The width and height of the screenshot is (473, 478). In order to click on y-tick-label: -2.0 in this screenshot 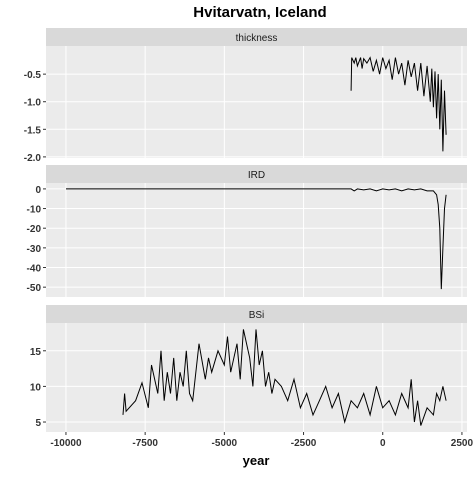, I will do `click(33, 158)`.